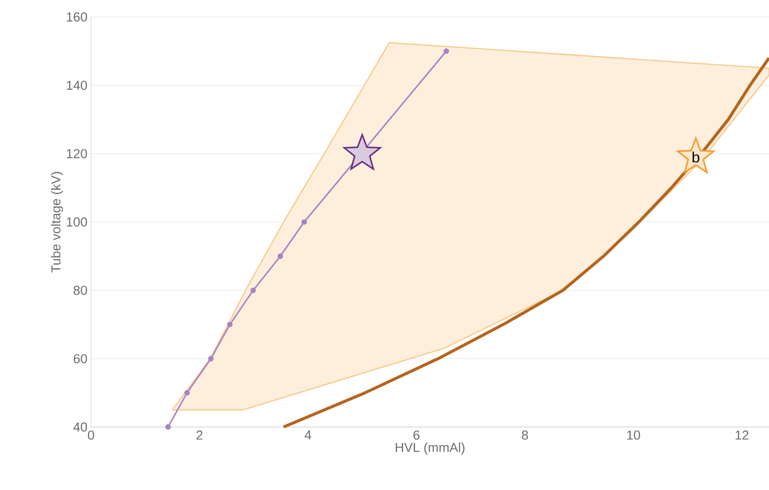 The image size is (769, 490). Describe the element at coordinates (696, 157) in the screenshot. I see `annotation: b` at that location.